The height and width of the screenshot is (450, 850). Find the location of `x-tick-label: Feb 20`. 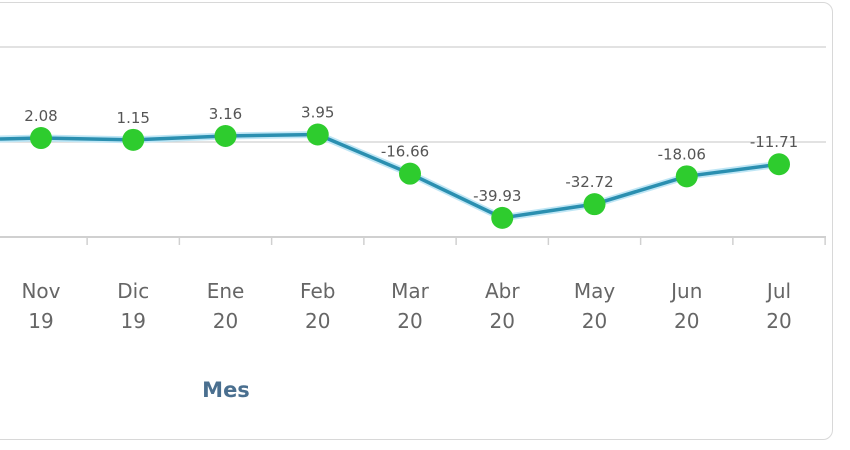

x-tick-label: Feb 20 is located at coordinates (317, 306).